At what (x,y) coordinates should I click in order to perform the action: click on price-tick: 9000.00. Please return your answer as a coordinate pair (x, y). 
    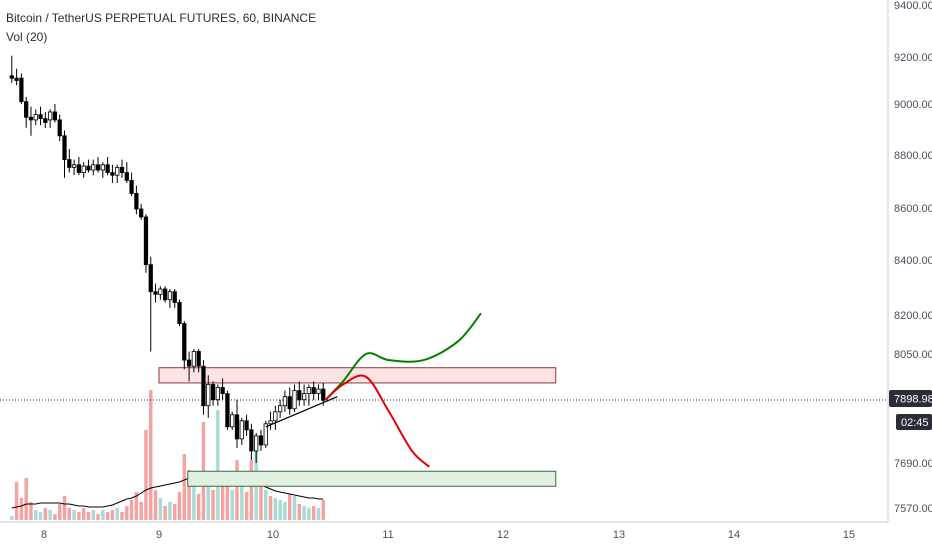
    Looking at the image, I should click on (913, 105).